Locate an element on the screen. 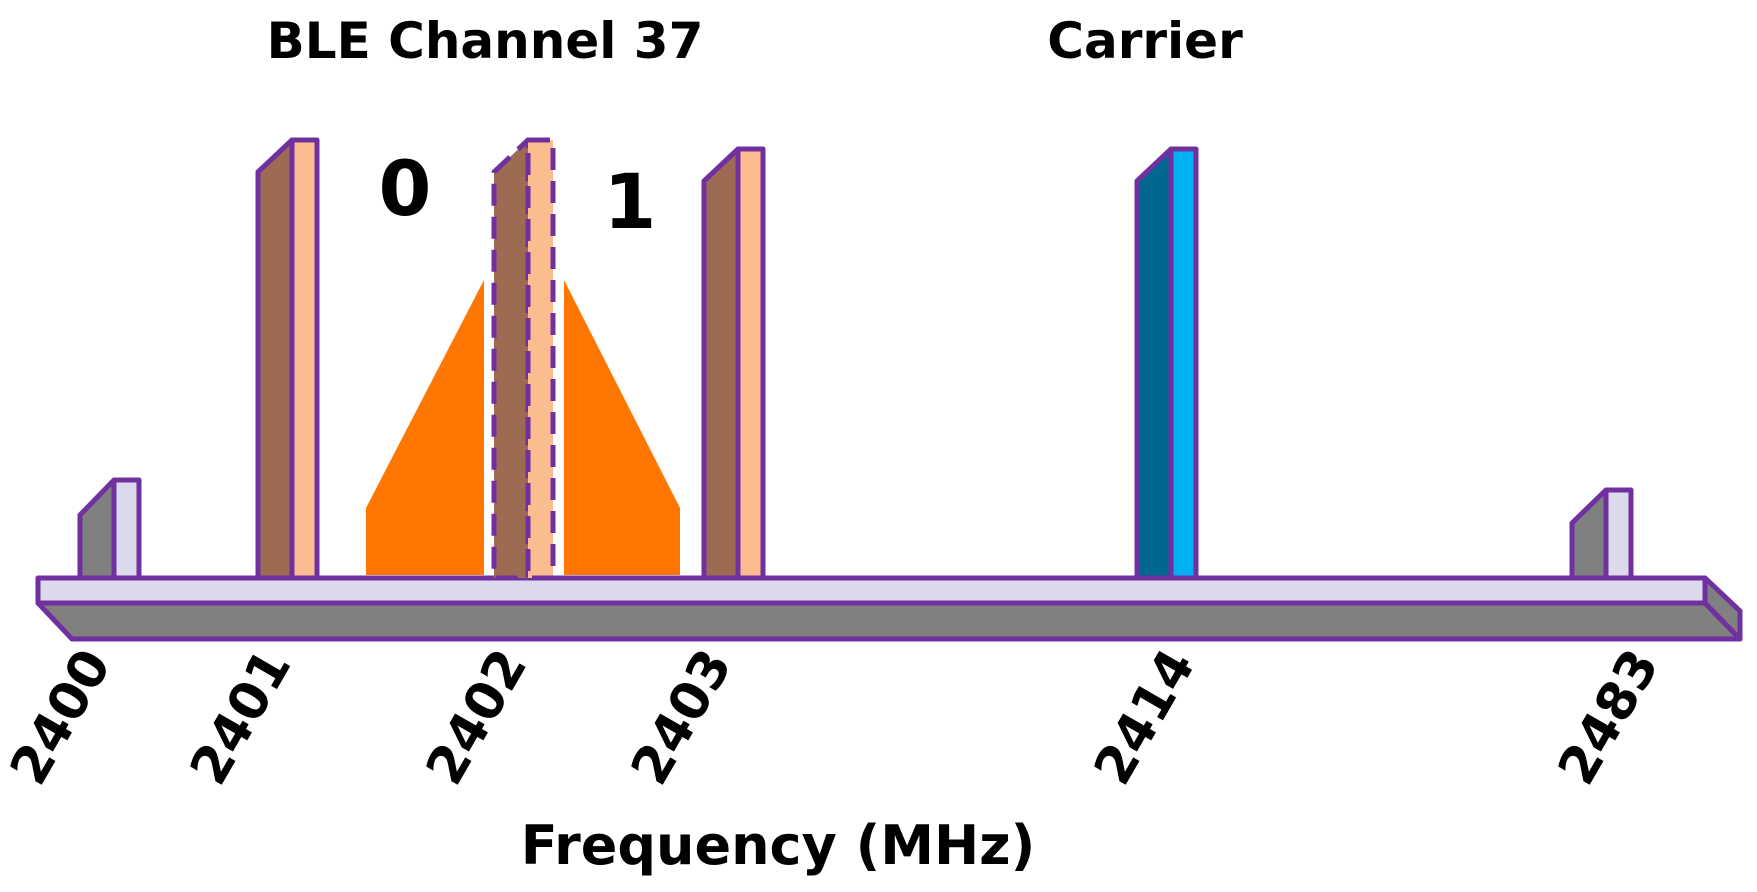 This screenshot has width=1757, height=892. tick-label-2483: 2483 is located at coordinates (1609, 717).